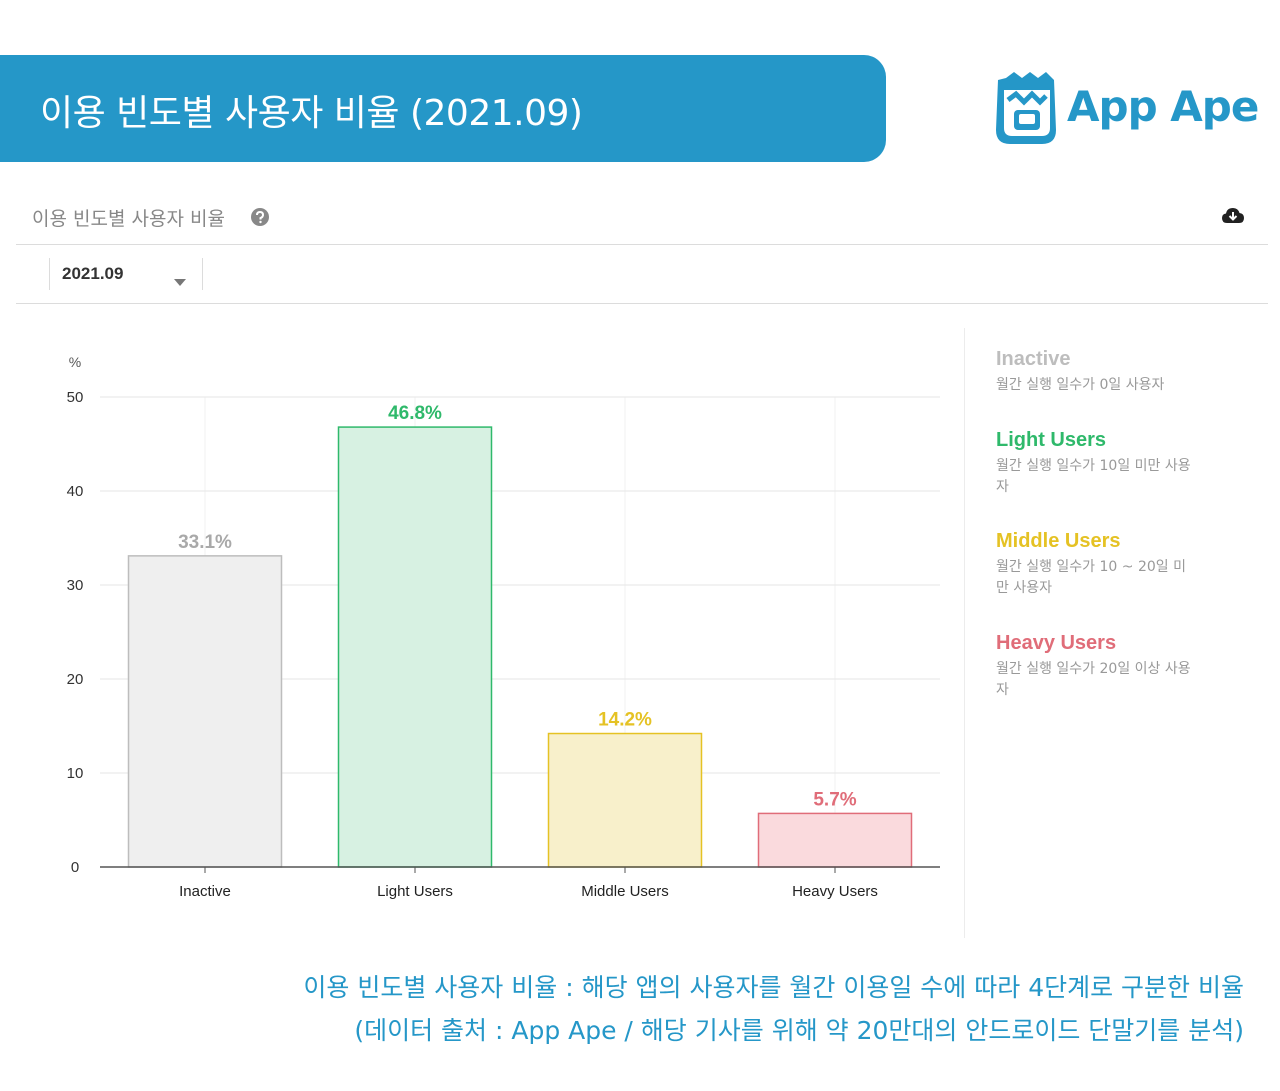 This screenshot has width=1280, height=1091. I want to click on period-select-value: 2021.09, so click(93, 273).